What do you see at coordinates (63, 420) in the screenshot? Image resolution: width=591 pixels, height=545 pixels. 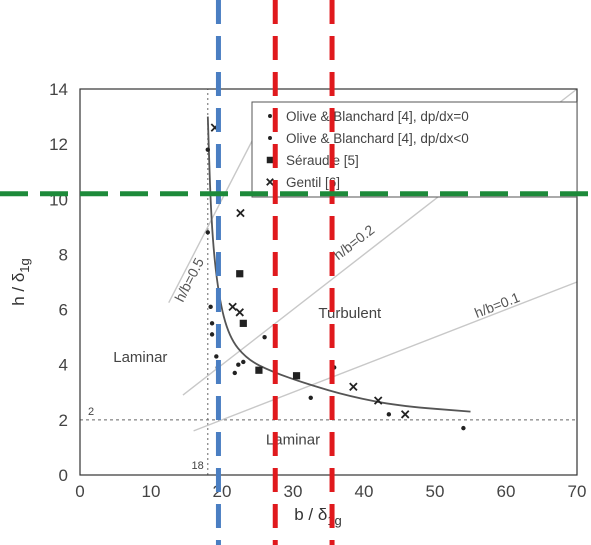 I see `y-tick-label-1: 2` at bounding box center [63, 420].